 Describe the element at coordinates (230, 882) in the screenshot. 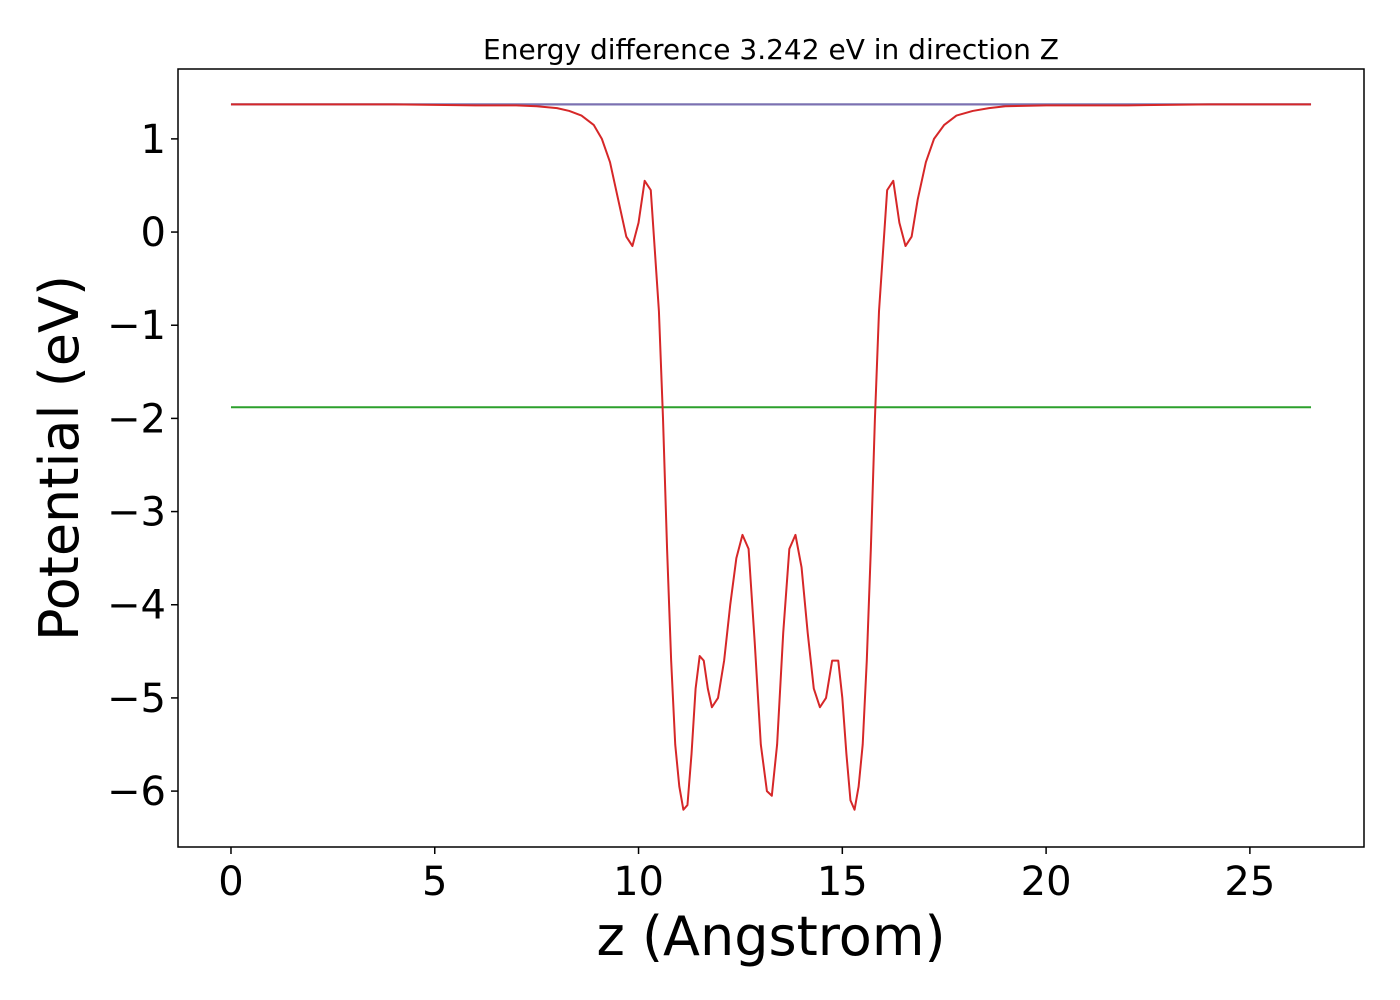

I see `x-tick-label: 0` at that location.